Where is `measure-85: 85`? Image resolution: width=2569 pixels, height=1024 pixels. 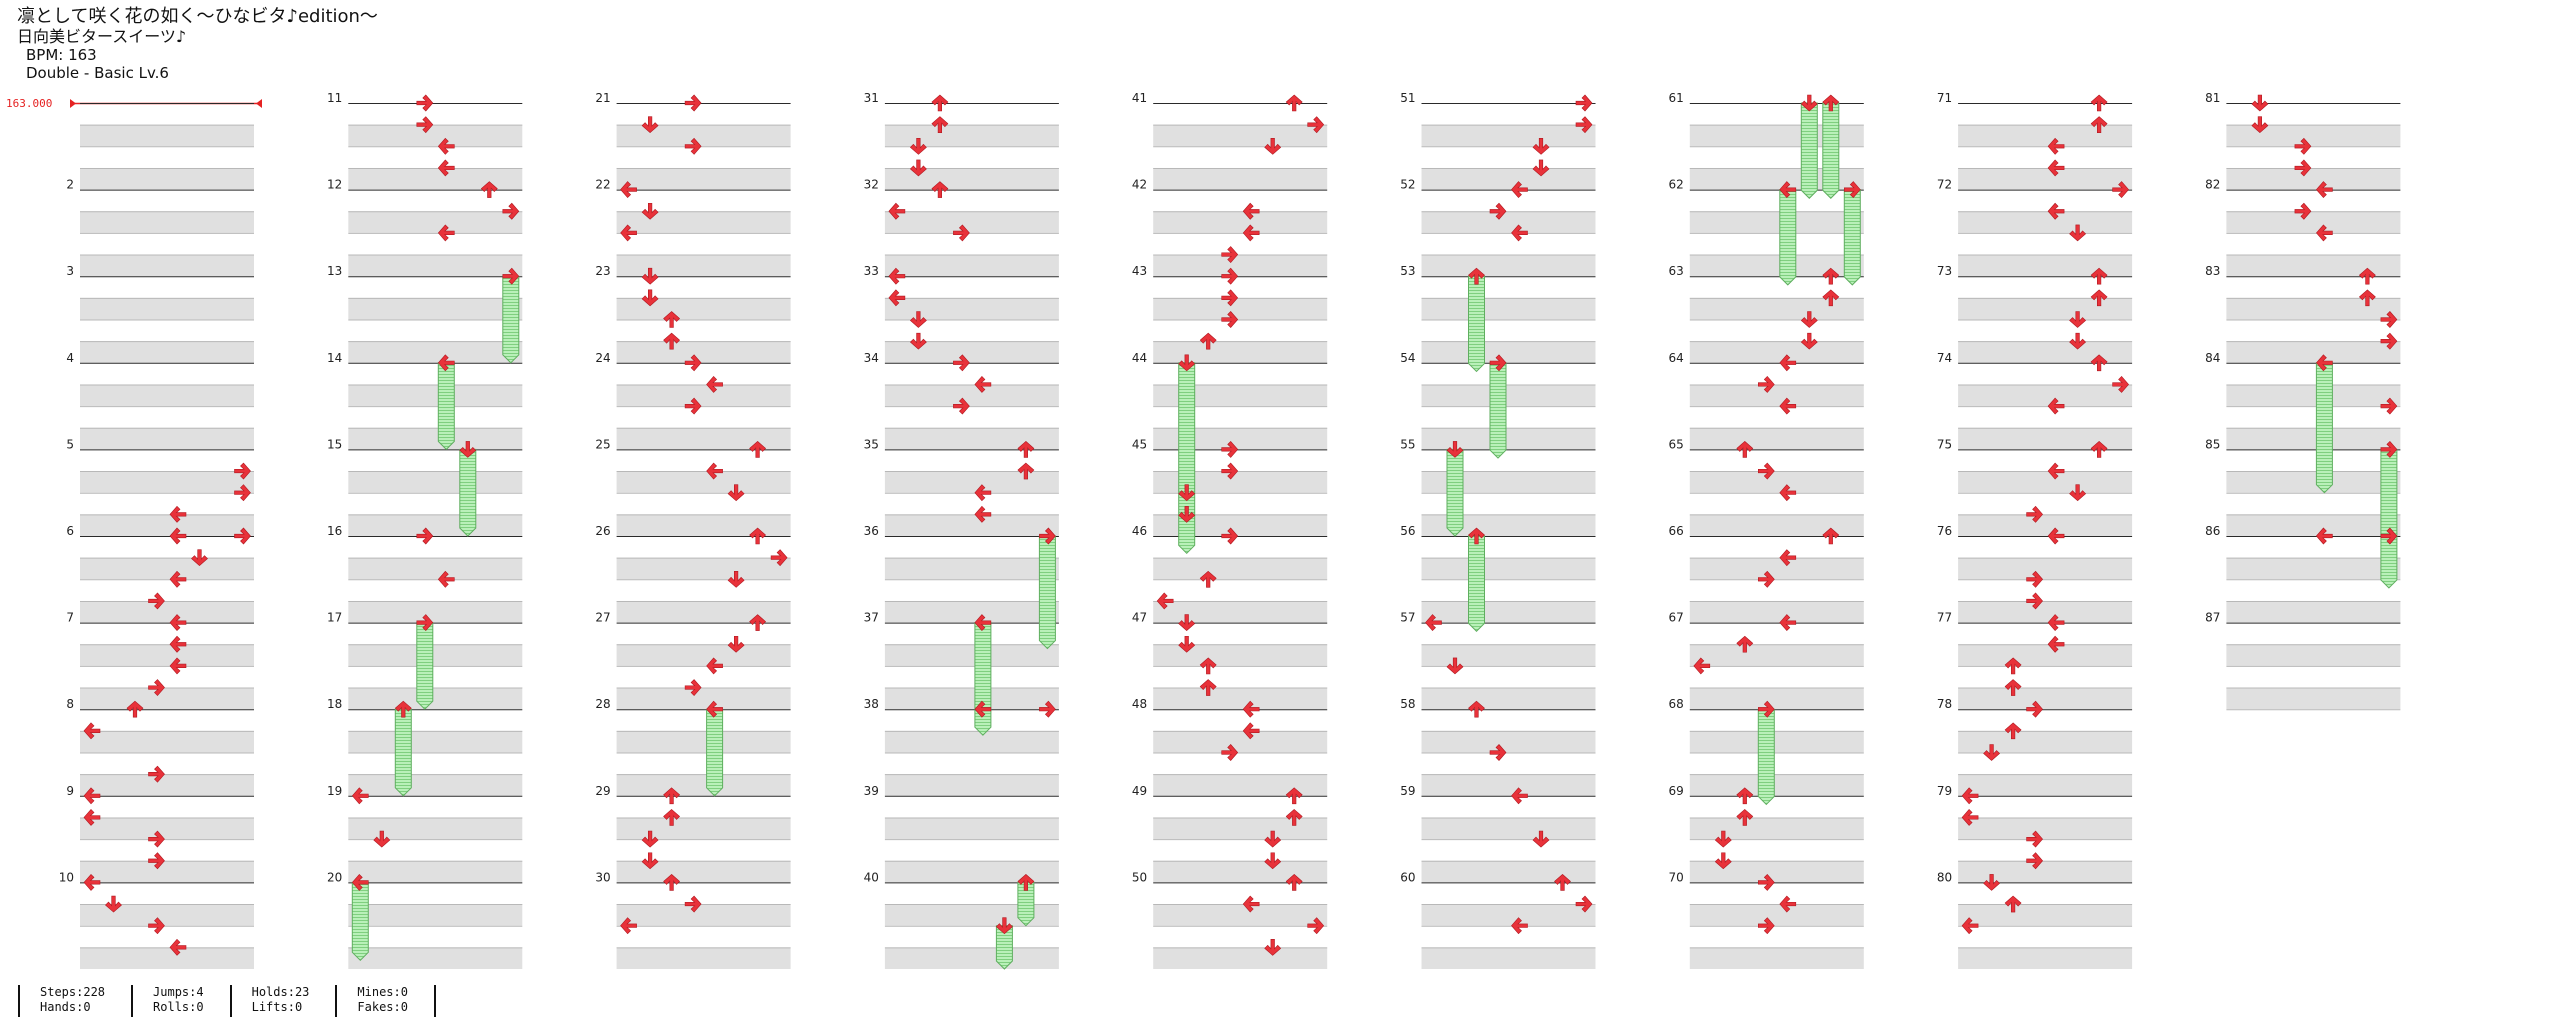 measure-85: 85 is located at coordinates (2303, 486).